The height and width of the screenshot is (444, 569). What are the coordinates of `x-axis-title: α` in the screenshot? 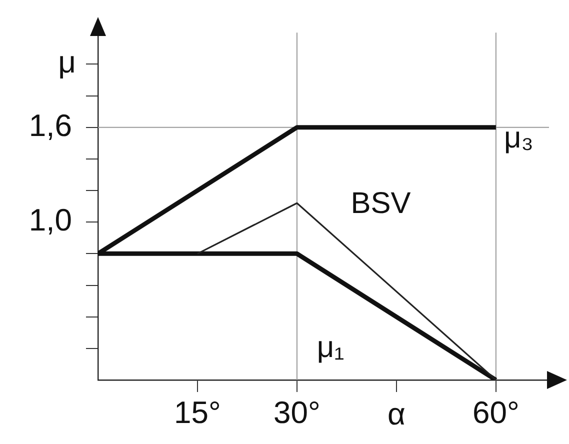 It's located at (396, 414).